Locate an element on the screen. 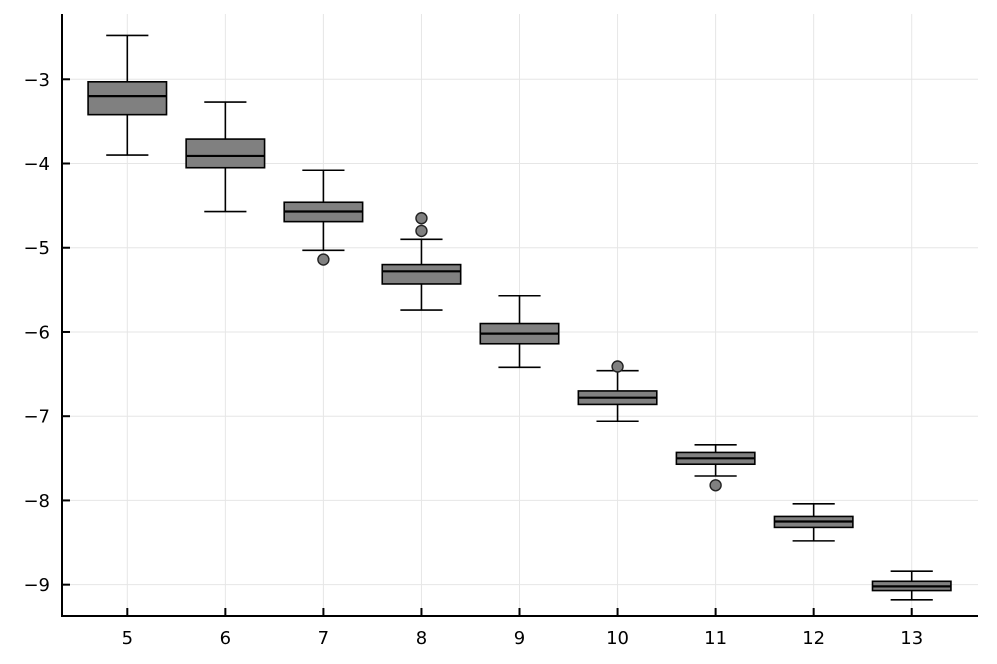  x-tick-label: 10 is located at coordinates (617, 638).